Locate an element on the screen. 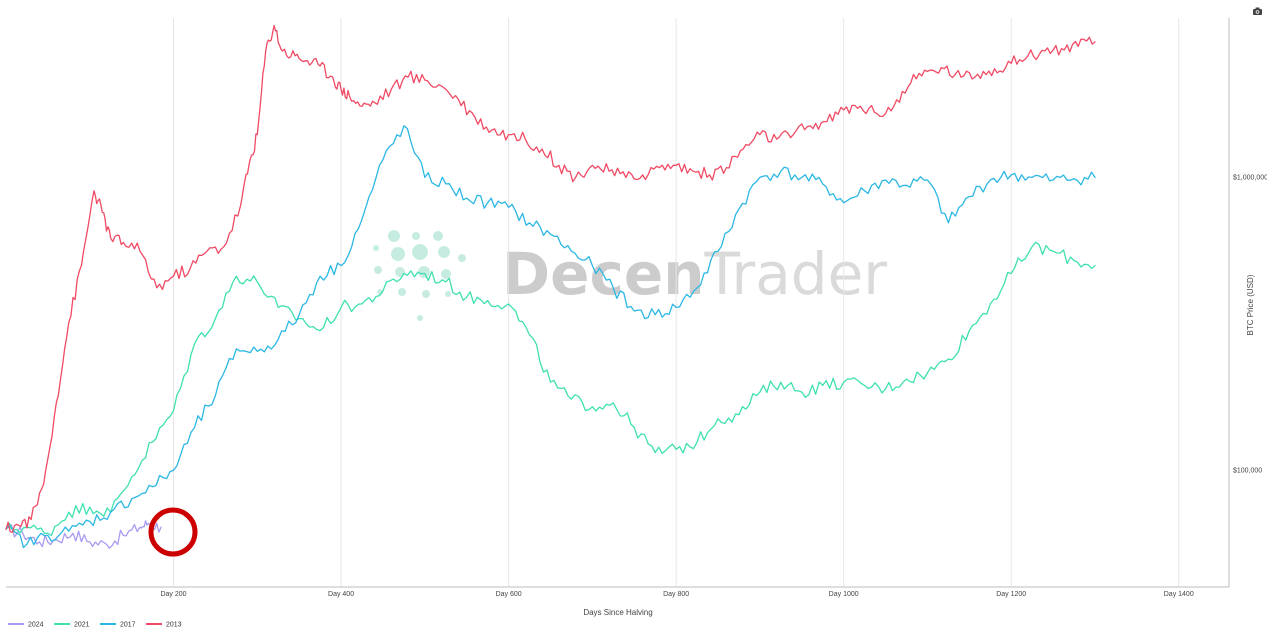  x-tick-label: Day 1400 is located at coordinates (1179, 594).